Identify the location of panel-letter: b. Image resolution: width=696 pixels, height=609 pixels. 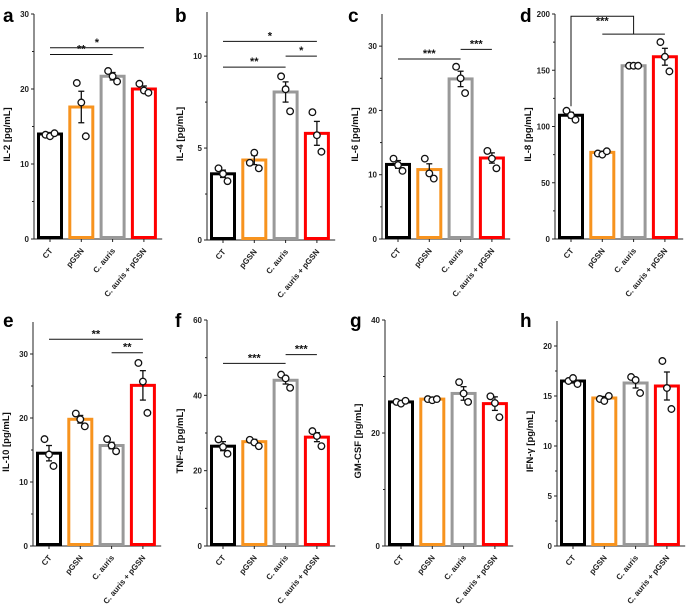
(181, 16).